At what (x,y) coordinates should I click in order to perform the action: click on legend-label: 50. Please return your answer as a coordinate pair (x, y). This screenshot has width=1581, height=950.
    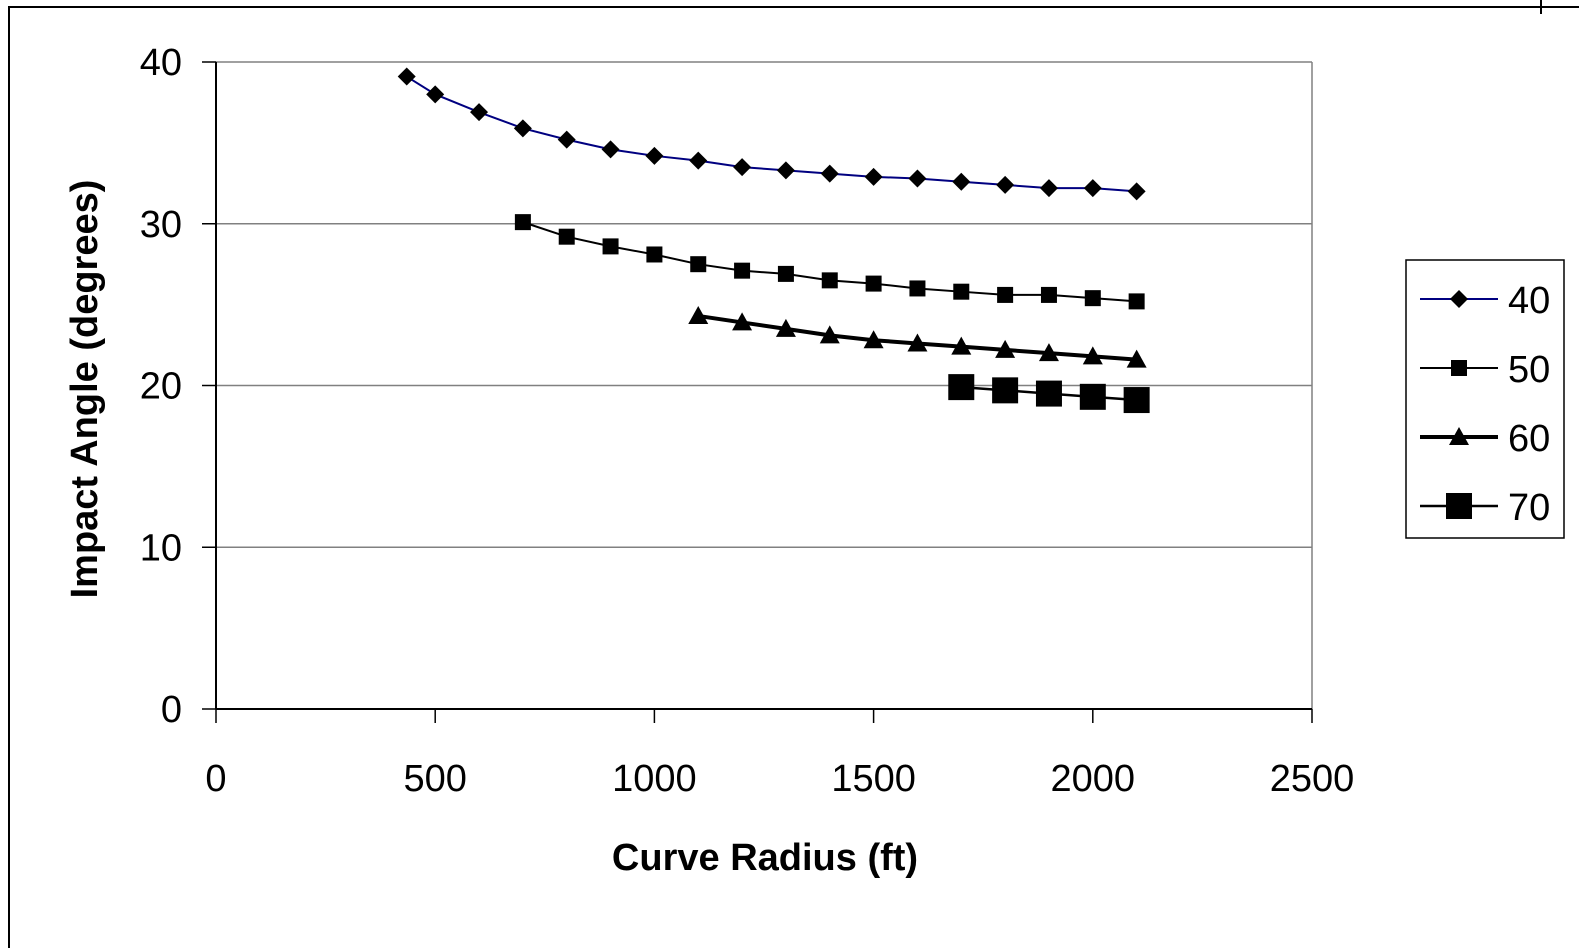
    Looking at the image, I should click on (1529, 370).